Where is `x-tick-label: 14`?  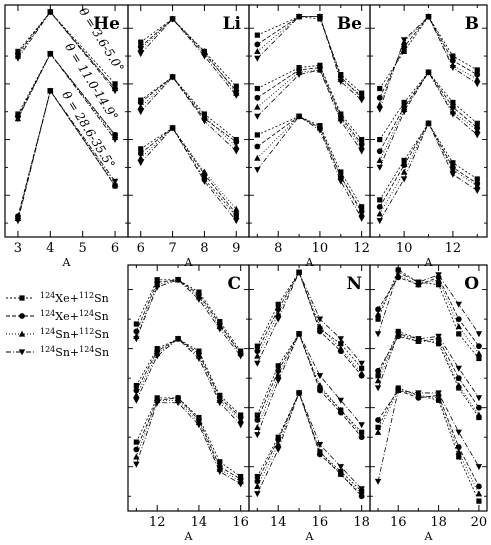
x-tick-label: 14 is located at coordinates (199, 522).